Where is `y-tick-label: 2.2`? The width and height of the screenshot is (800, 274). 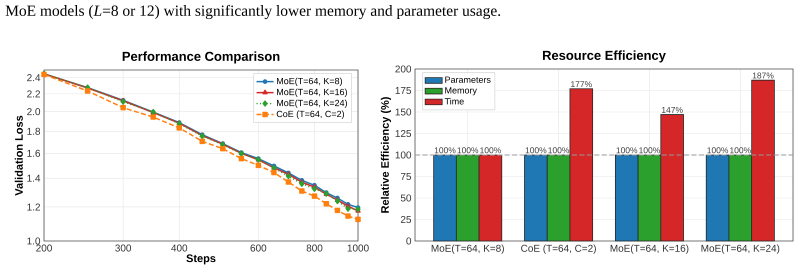 y-tick-label: 2.2 is located at coordinates (33, 94).